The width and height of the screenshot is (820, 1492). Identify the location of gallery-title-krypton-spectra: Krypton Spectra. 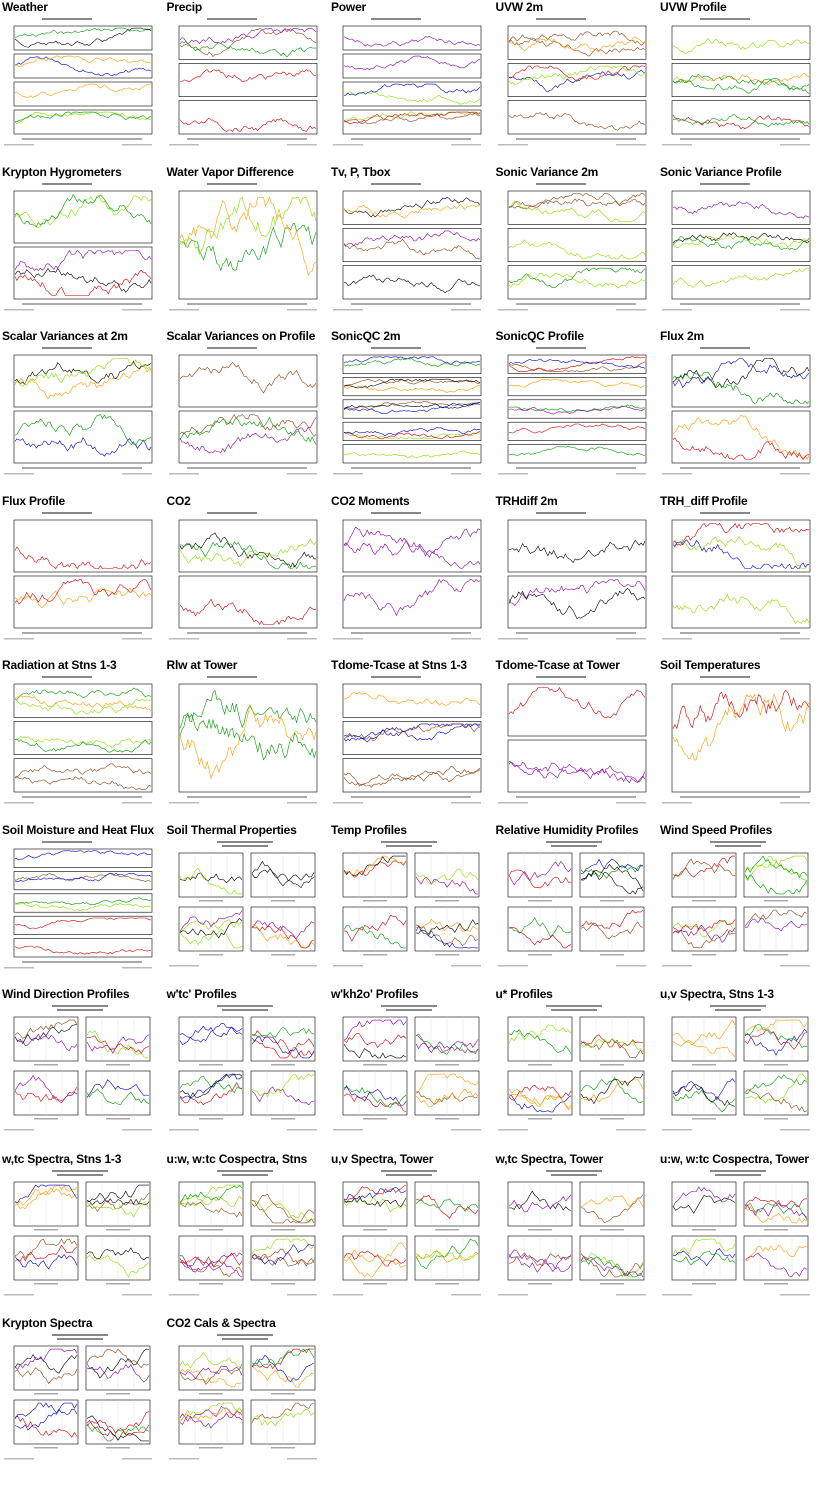
(47, 1323).